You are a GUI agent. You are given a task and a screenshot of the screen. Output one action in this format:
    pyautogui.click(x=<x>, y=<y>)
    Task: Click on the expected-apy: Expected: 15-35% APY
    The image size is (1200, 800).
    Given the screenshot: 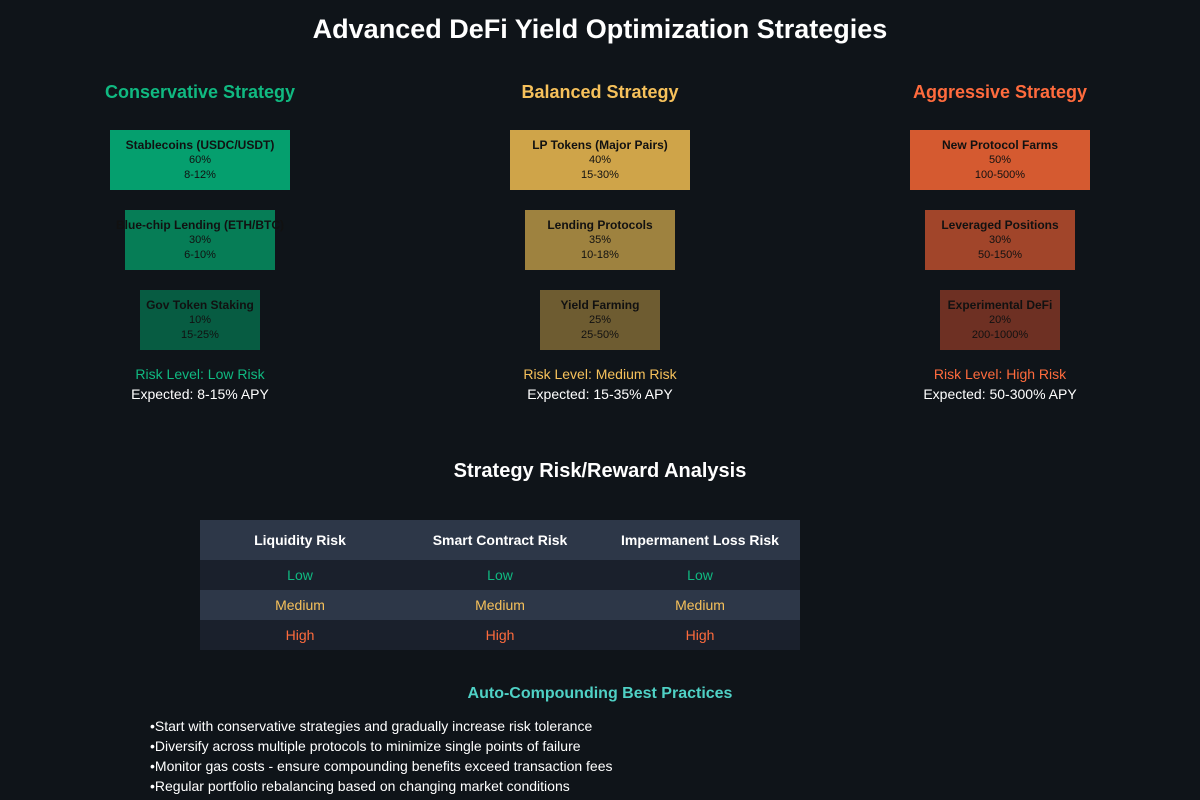 What is the action you would take?
    pyautogui.click(x=600, y=394)
    